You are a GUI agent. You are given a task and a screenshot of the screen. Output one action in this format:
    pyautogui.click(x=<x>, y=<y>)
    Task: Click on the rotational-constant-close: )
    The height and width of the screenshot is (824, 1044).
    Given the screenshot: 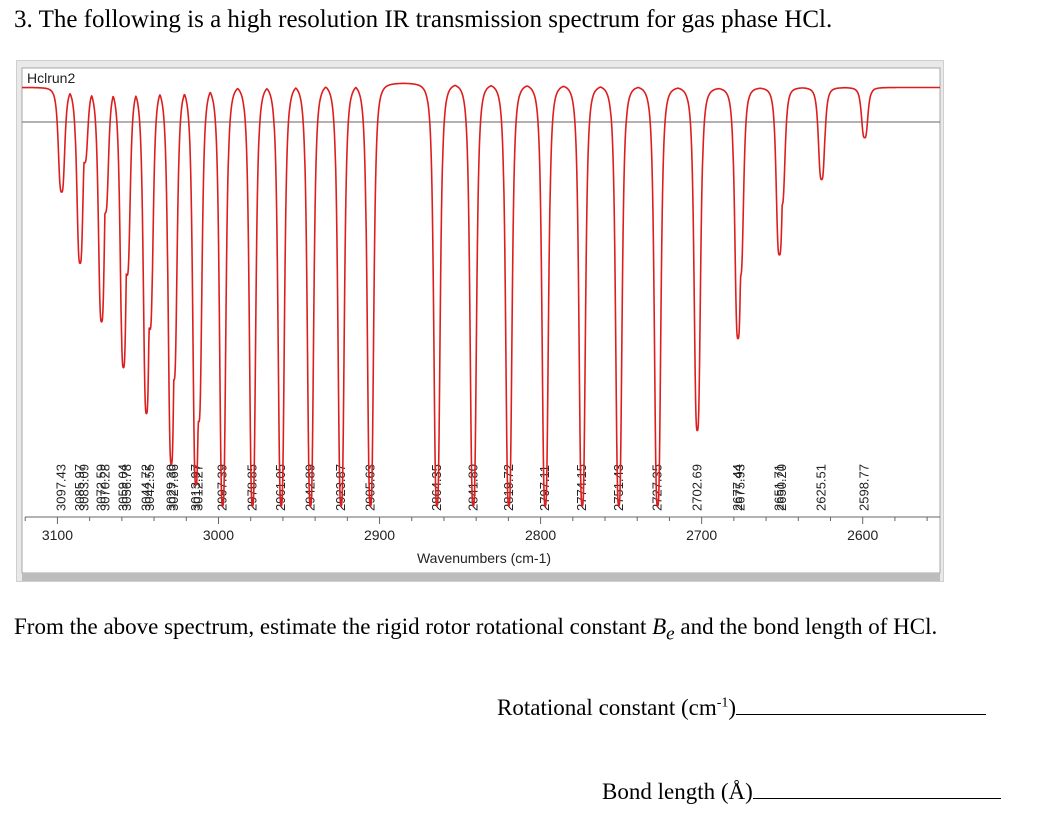 What is the action you would take?
    pyautogui.click(x=732, y=707)
    